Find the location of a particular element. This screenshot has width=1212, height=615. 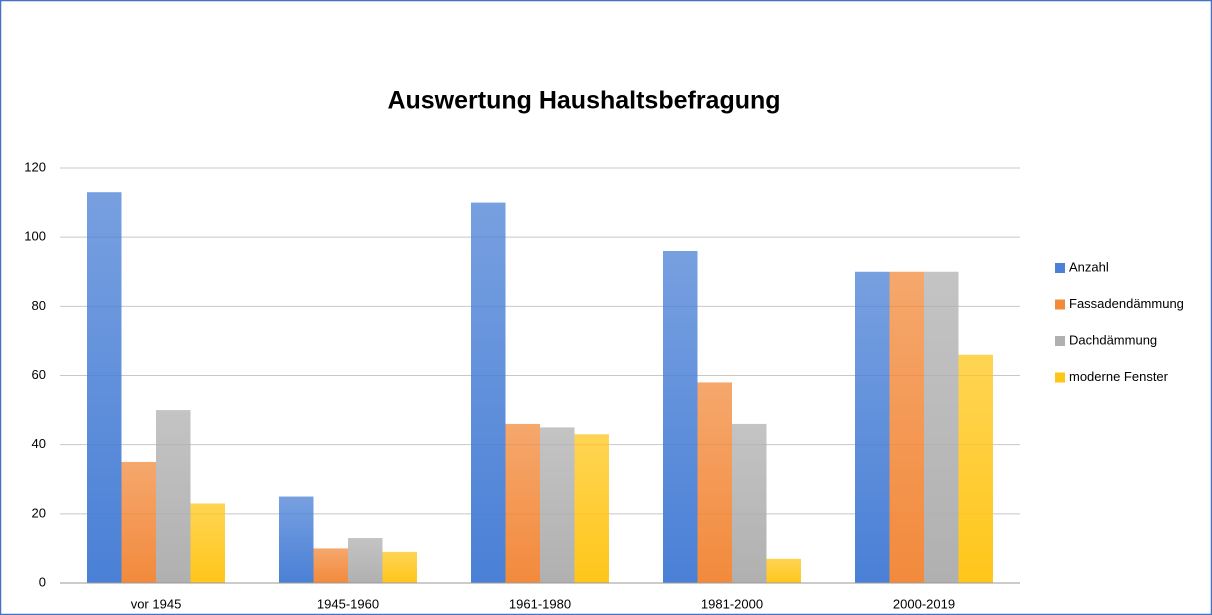

legend-label: Fassadendämmung is located at coordinates (1126, 303).